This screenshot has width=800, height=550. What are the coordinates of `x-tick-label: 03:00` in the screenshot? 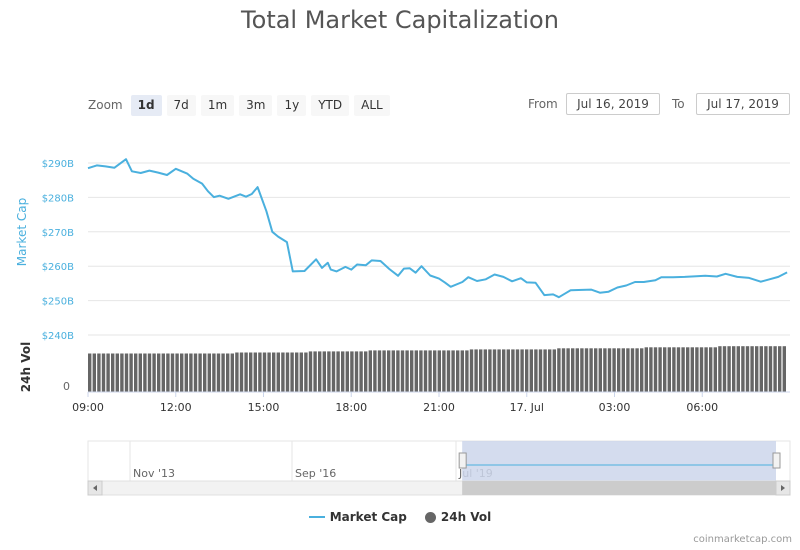 It's located at (615, 407).